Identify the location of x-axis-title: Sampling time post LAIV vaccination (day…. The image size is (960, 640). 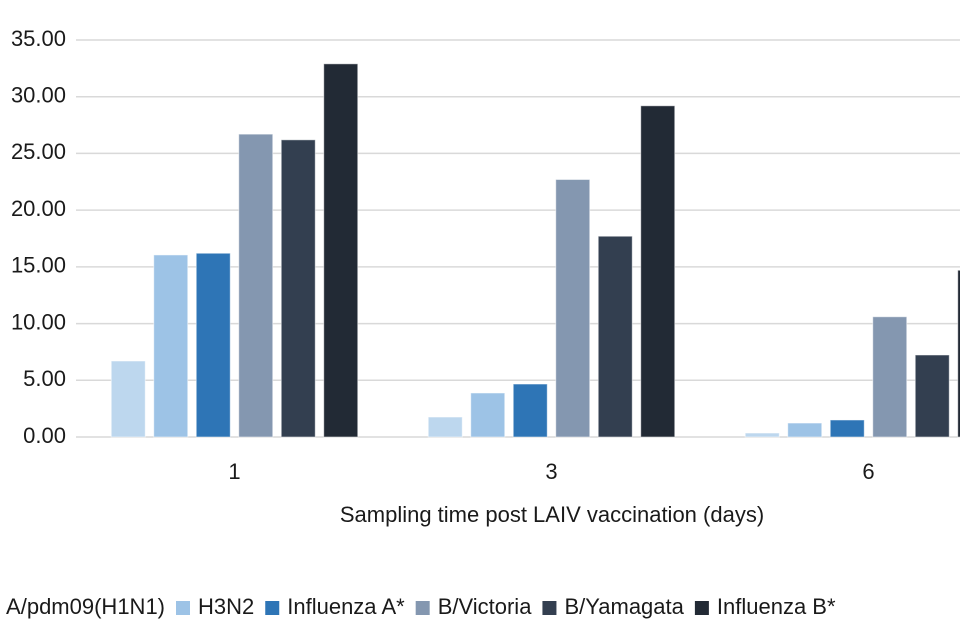
(552, 514).